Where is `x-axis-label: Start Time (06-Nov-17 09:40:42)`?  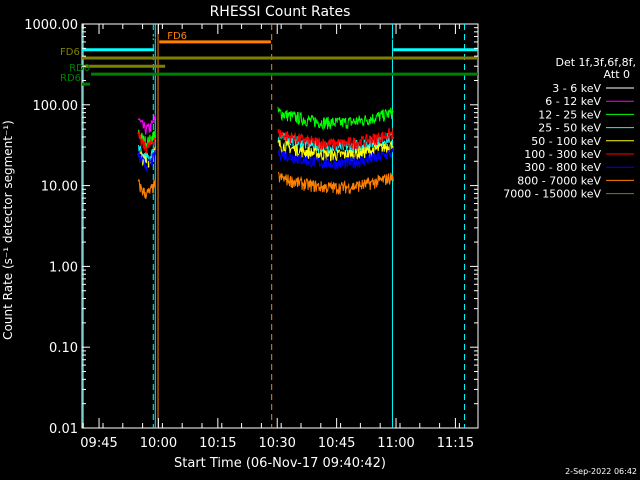
x-axis-label: Start Time (06-Nov-17 09:40:42) is located at coordinates (280, 463).